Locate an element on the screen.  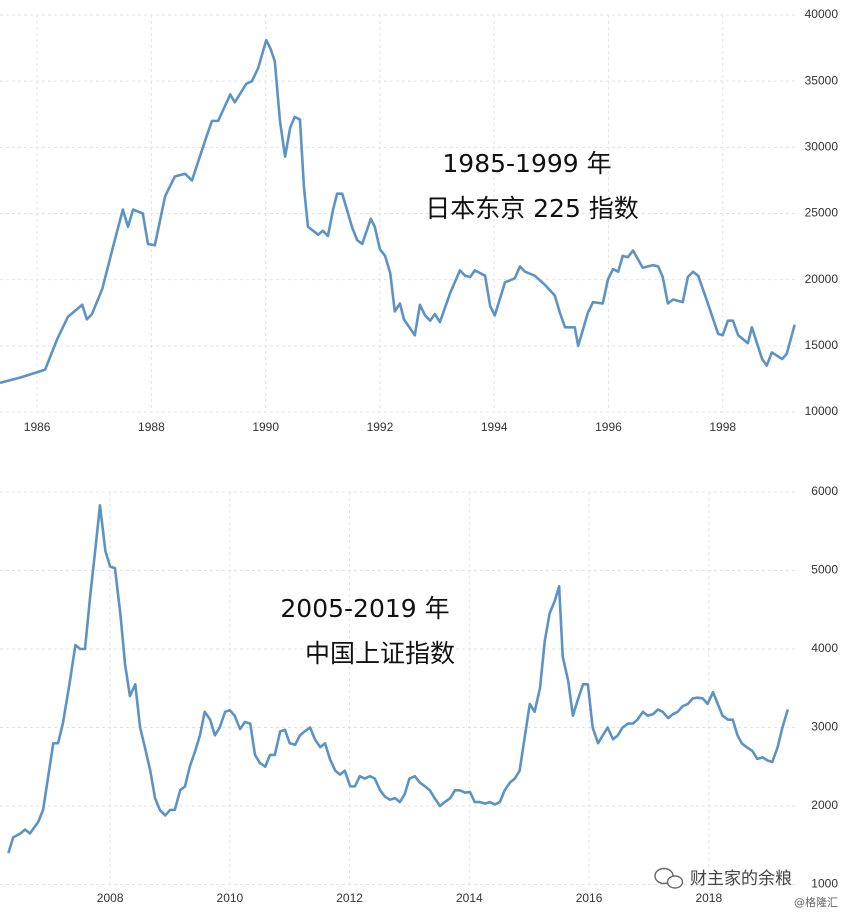
y-tick-label: 20000 is located at coordinates (822, 279).